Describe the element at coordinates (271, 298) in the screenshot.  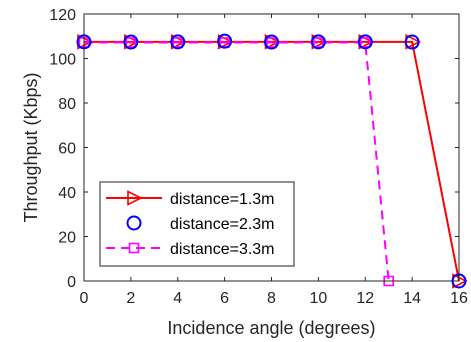
I see `x-tick-label: 8` at that location.